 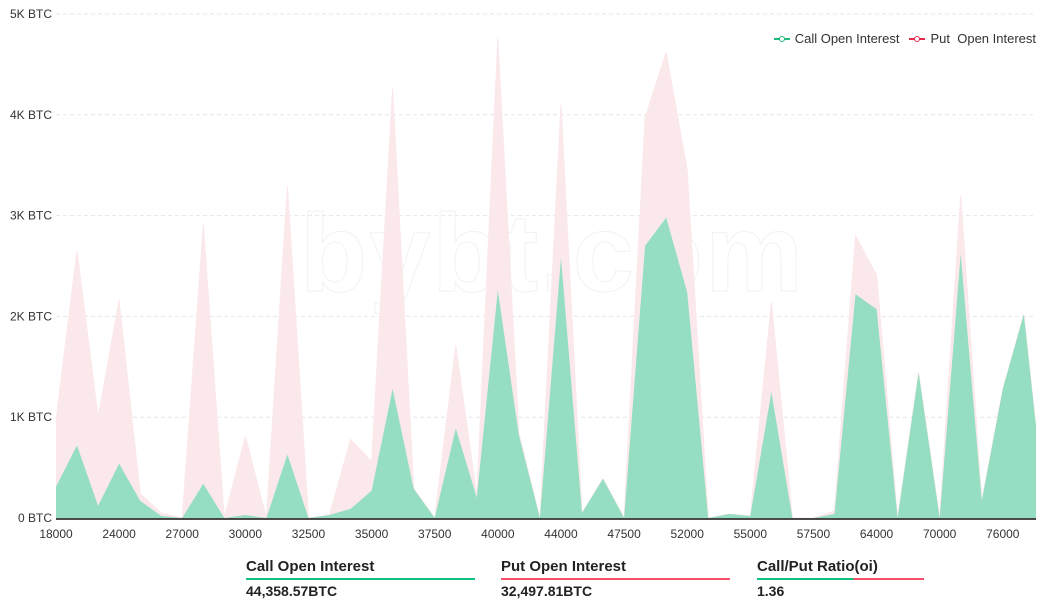 What do you see at coordinates (840, 578) in the screenshot?
I see `stat-call-put-ratio: Call/Put Ratio(oi) 1.36` at bounding box center [840, 578].